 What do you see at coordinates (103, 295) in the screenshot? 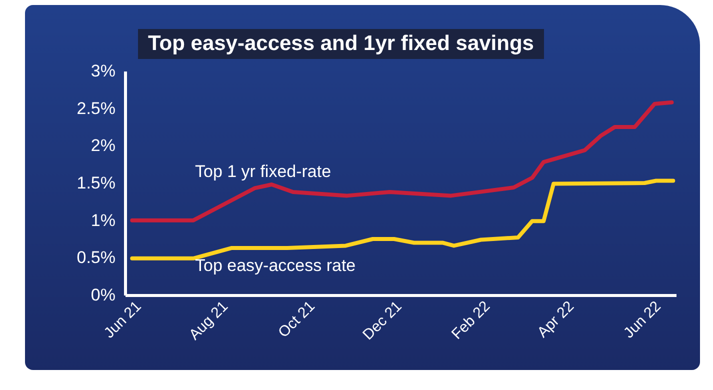
I see `y-tick-label: 0%` at bounding box center [103, 295].